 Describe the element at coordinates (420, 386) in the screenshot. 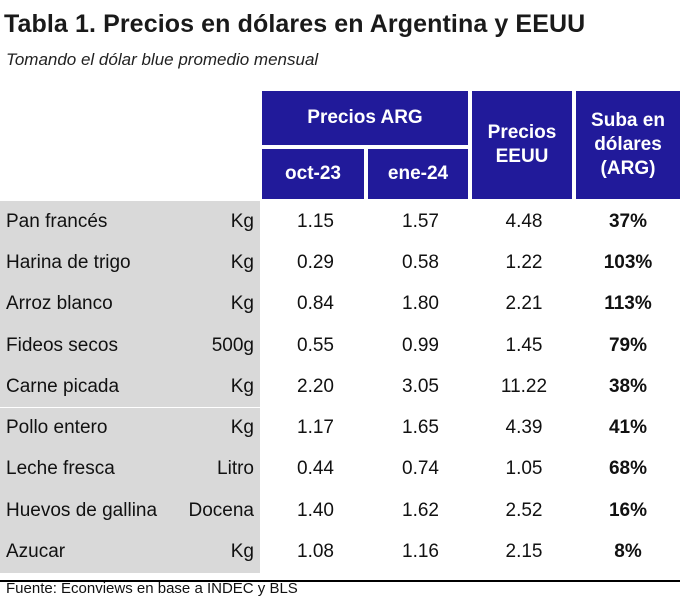

I see `ene-24-cell: 3.05` at that location.